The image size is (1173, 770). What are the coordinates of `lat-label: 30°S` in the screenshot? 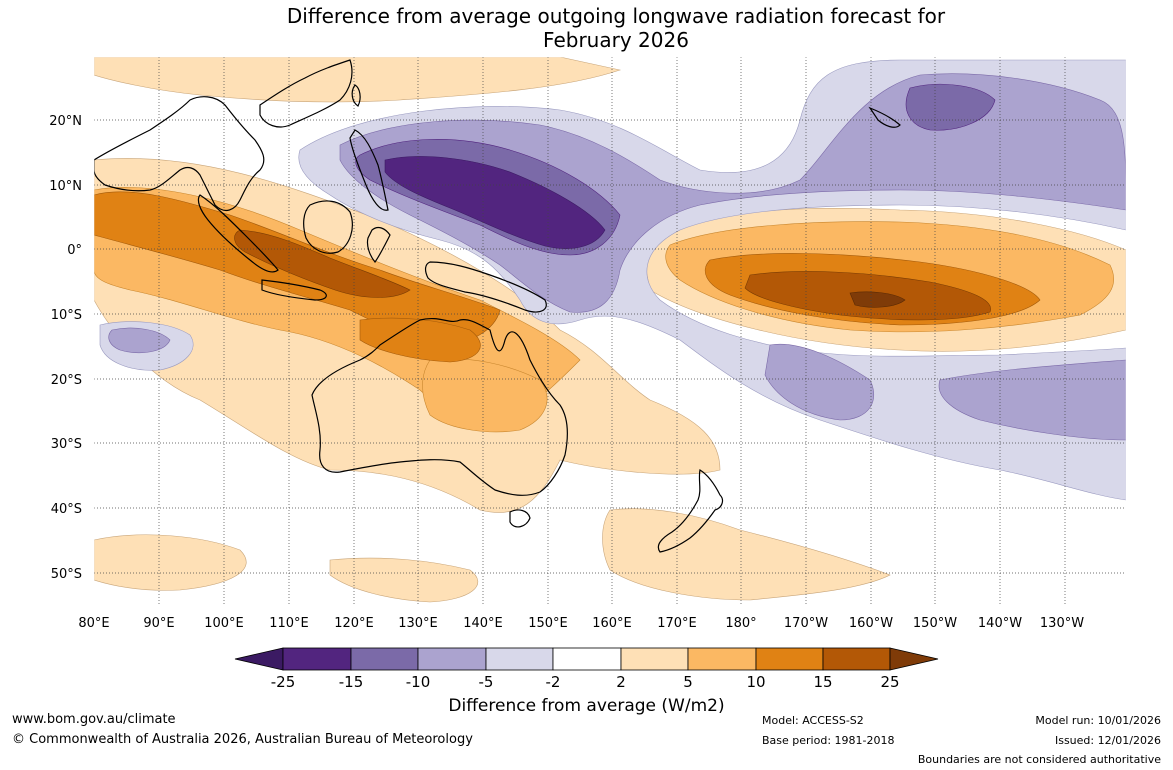 It's located at (66, 444).